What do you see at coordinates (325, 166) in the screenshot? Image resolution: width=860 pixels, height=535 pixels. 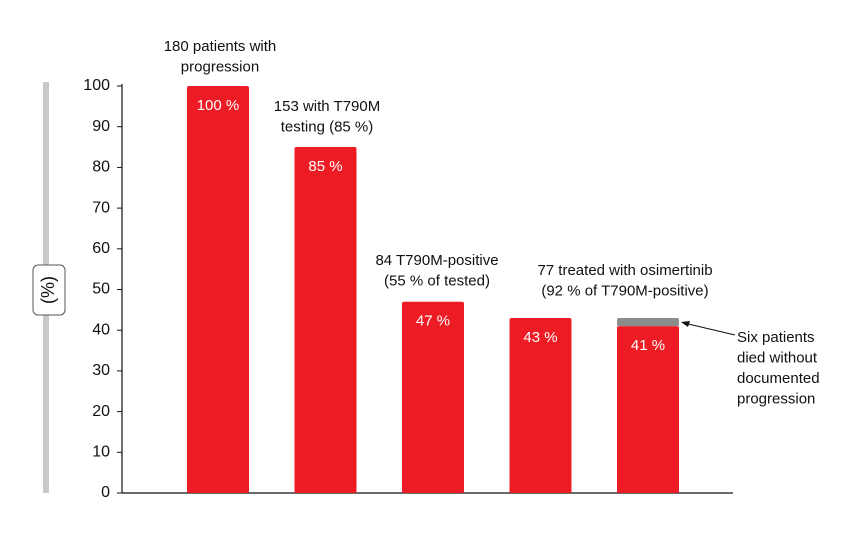 I see `value-label: 85 %` at bounding box center [325, 166].